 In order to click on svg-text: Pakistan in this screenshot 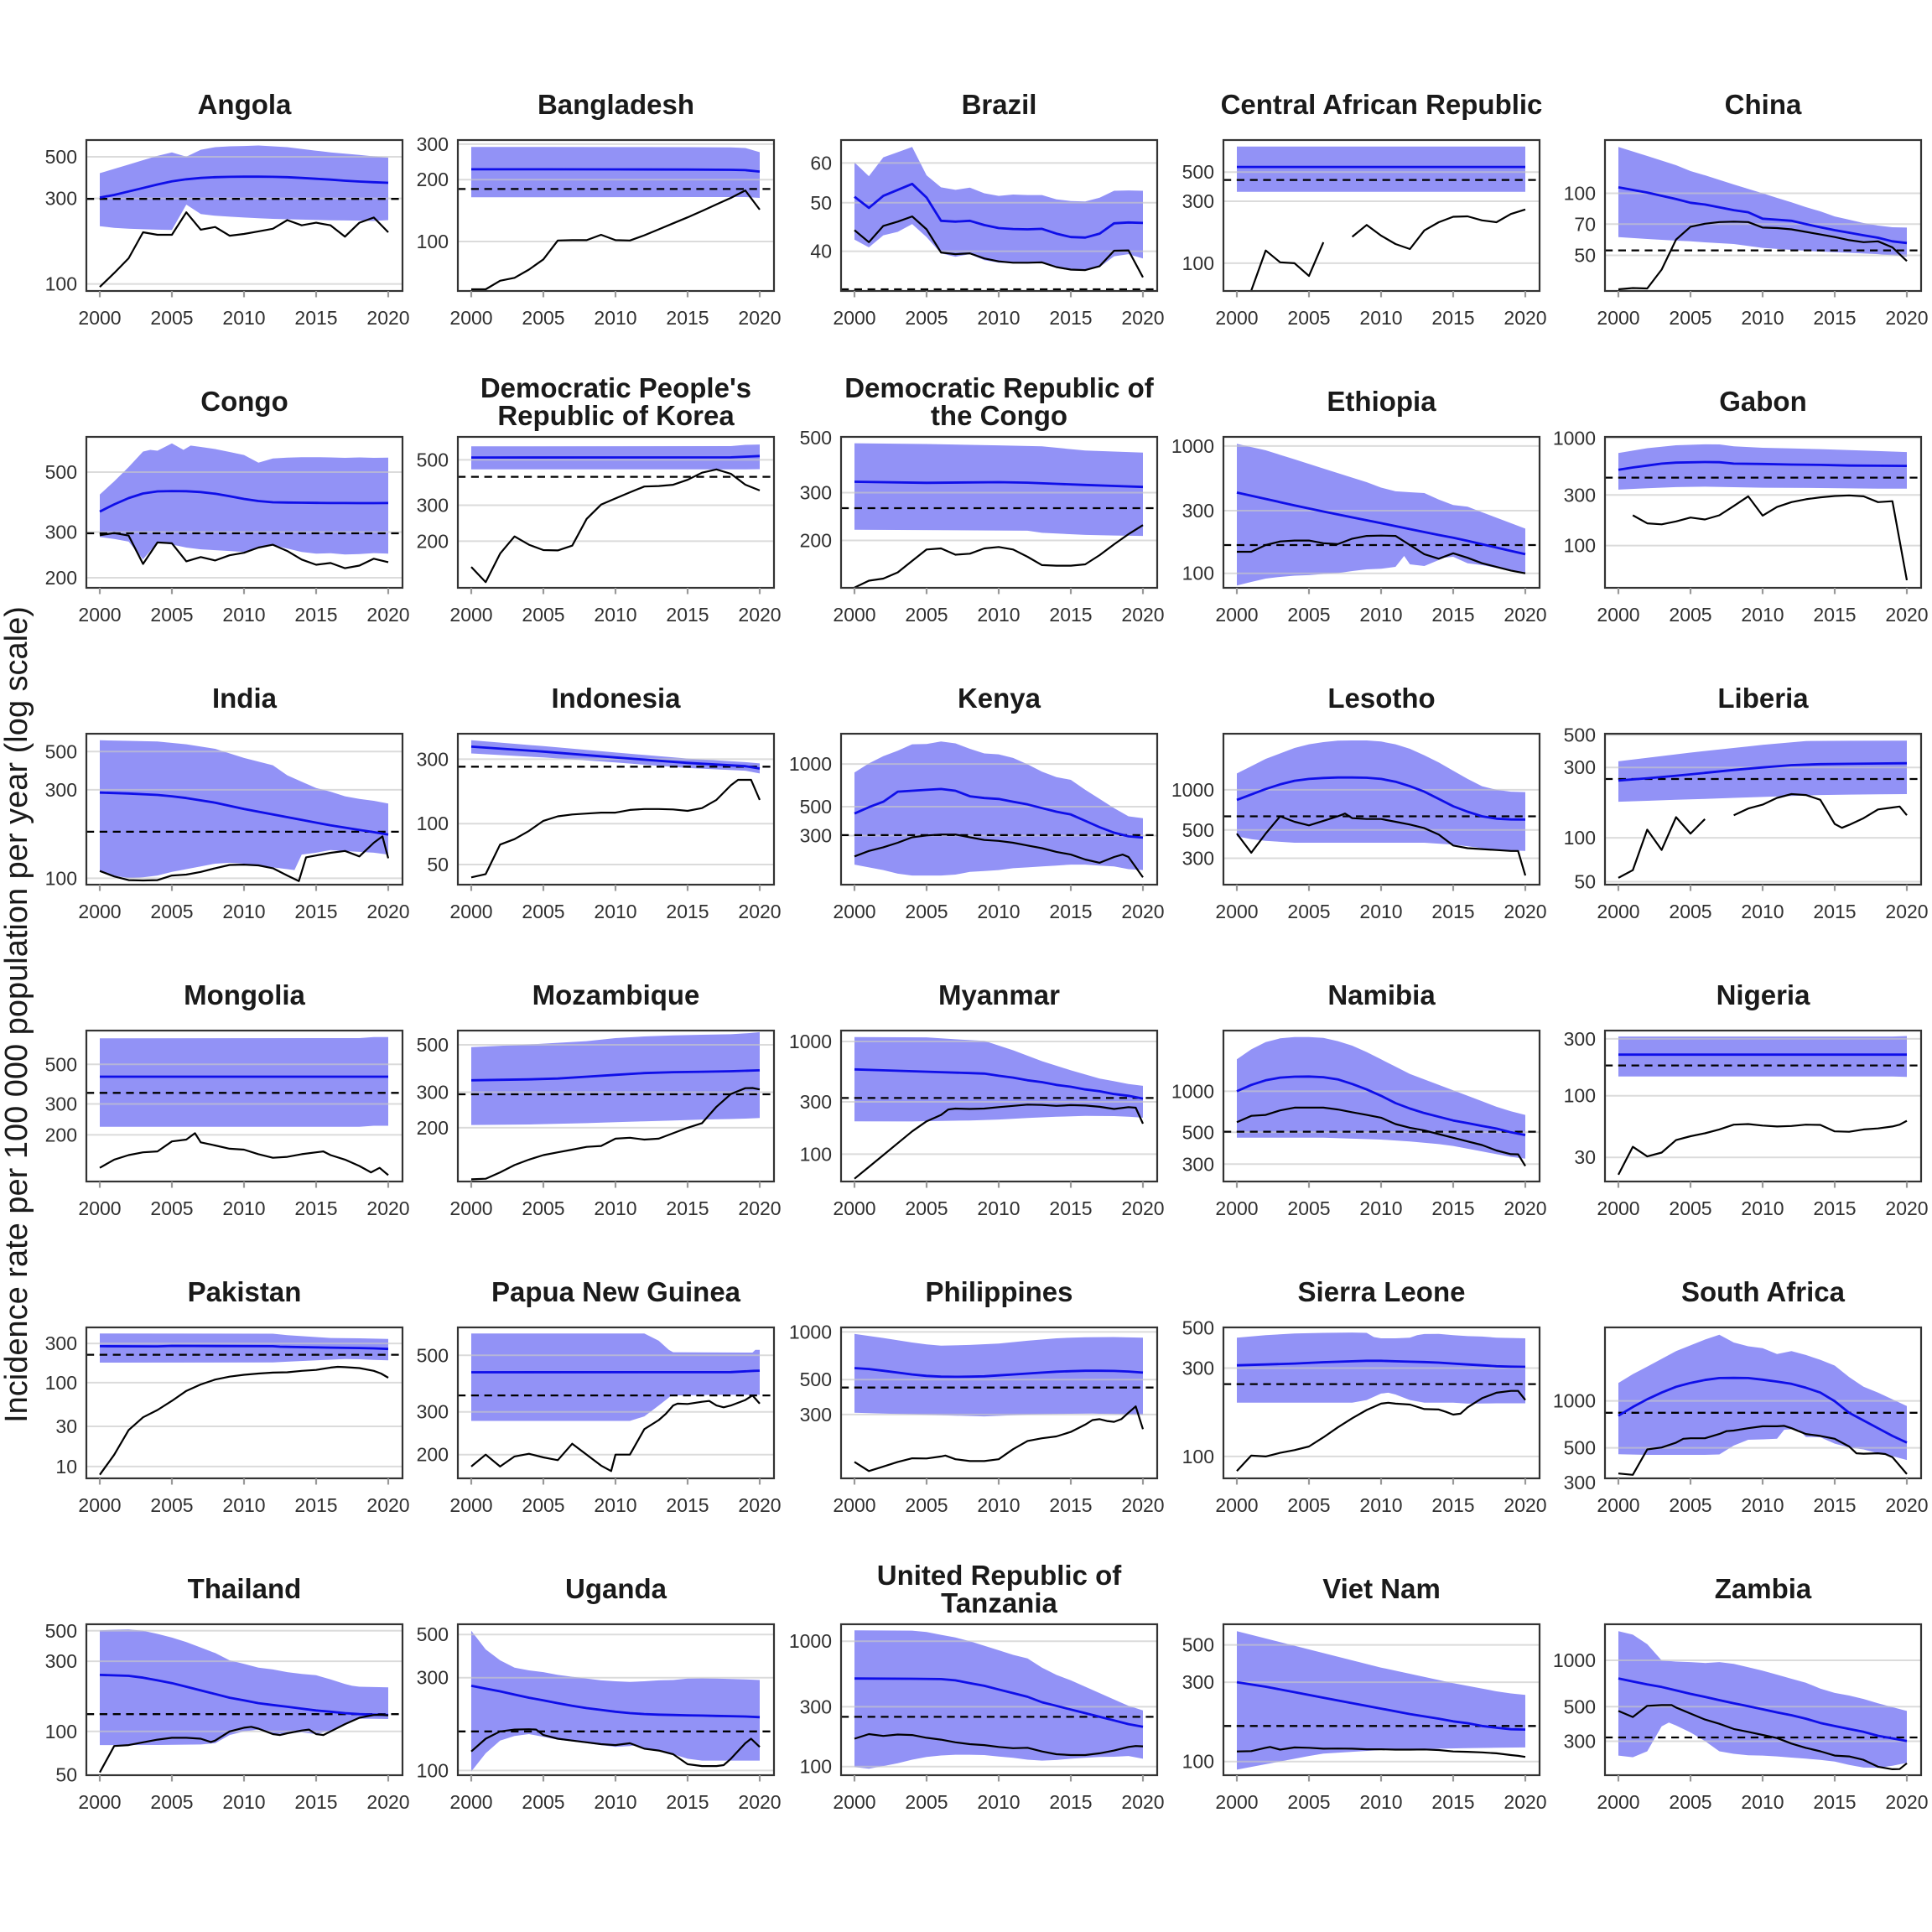, I will do `click(245, 1291)`.